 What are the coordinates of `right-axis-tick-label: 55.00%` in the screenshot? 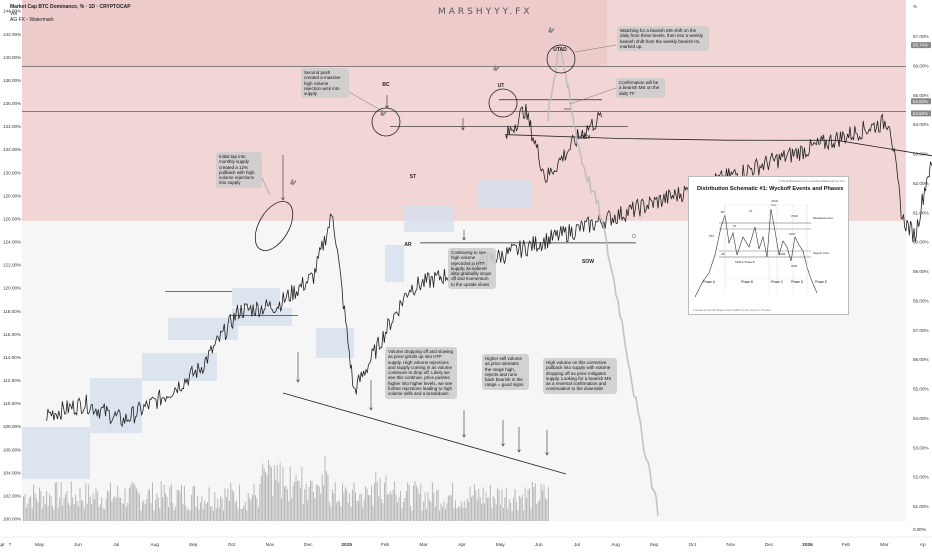 It's located at (921, 389).